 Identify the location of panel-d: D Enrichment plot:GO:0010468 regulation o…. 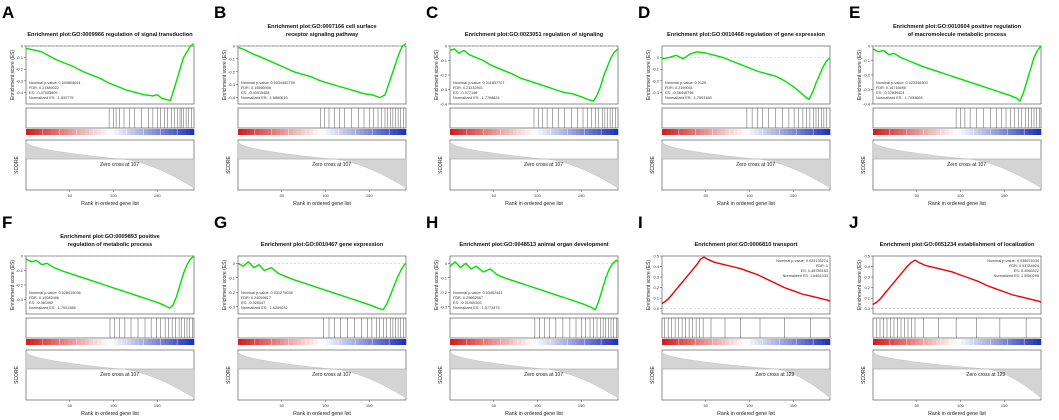
(734, 105).